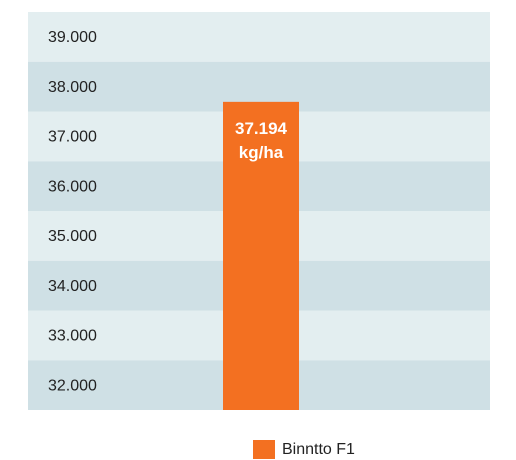 The image size is (516, 460). Describe the element at coordinates (72, 236) in the screenshot. I see `y-tick-label: 35.000` at that location.